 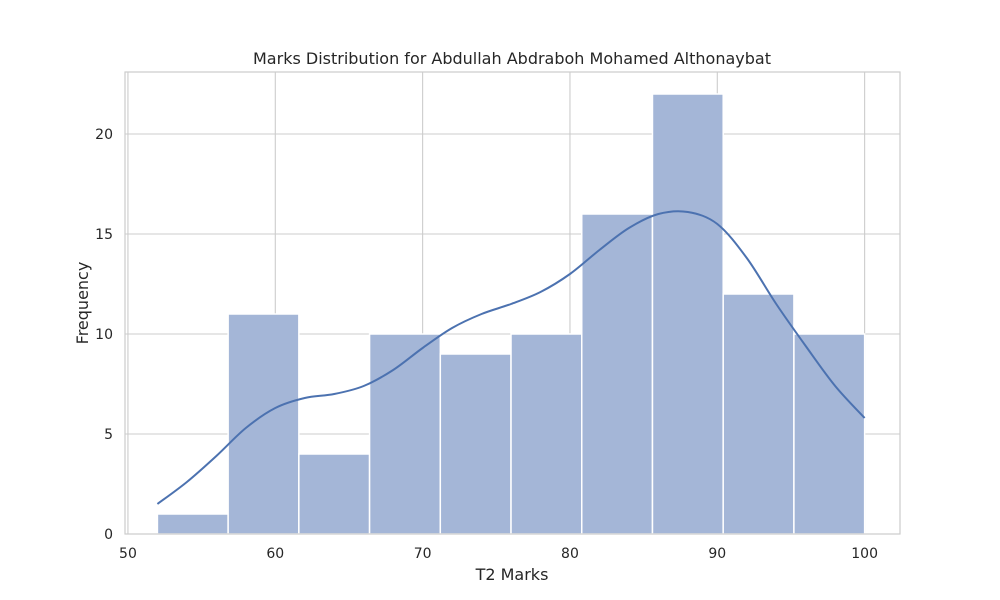 I want to click on x-tick-label: 90, so click(x=717, y=554).